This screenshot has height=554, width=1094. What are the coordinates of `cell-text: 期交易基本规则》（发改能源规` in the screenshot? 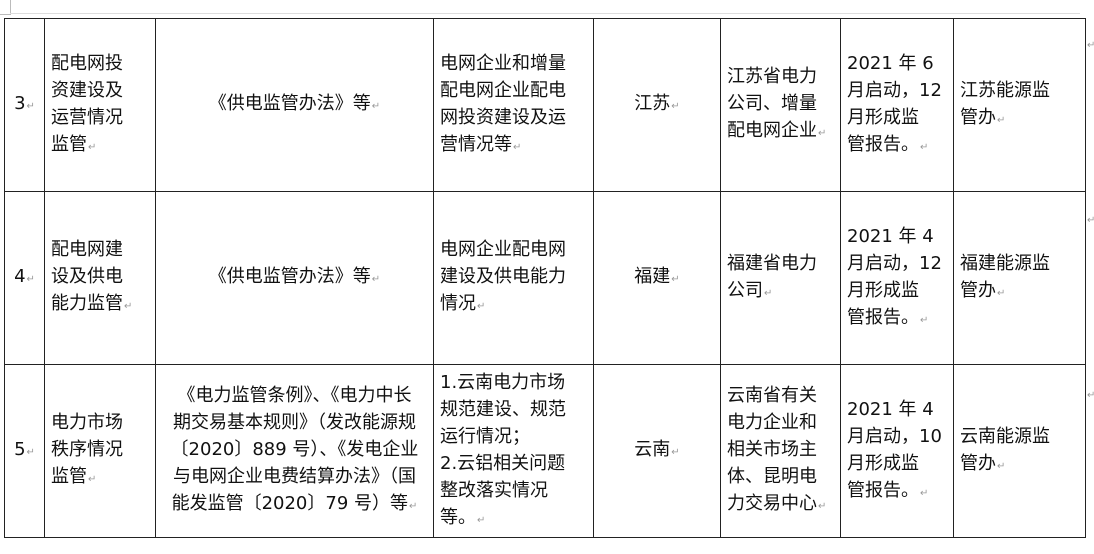 It's located at (294, 422).